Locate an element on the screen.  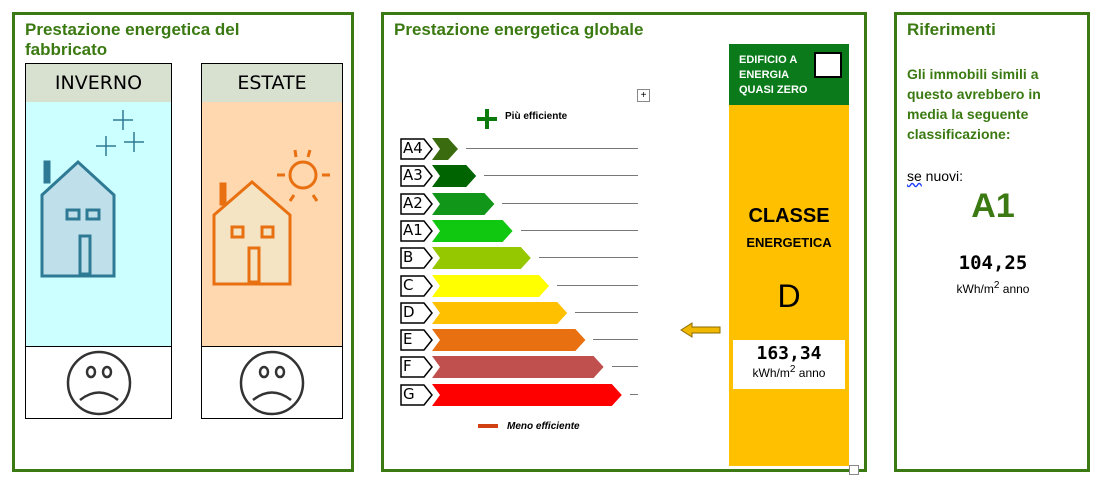
summer-sad-face-icon is located at coordinates (272, 382).